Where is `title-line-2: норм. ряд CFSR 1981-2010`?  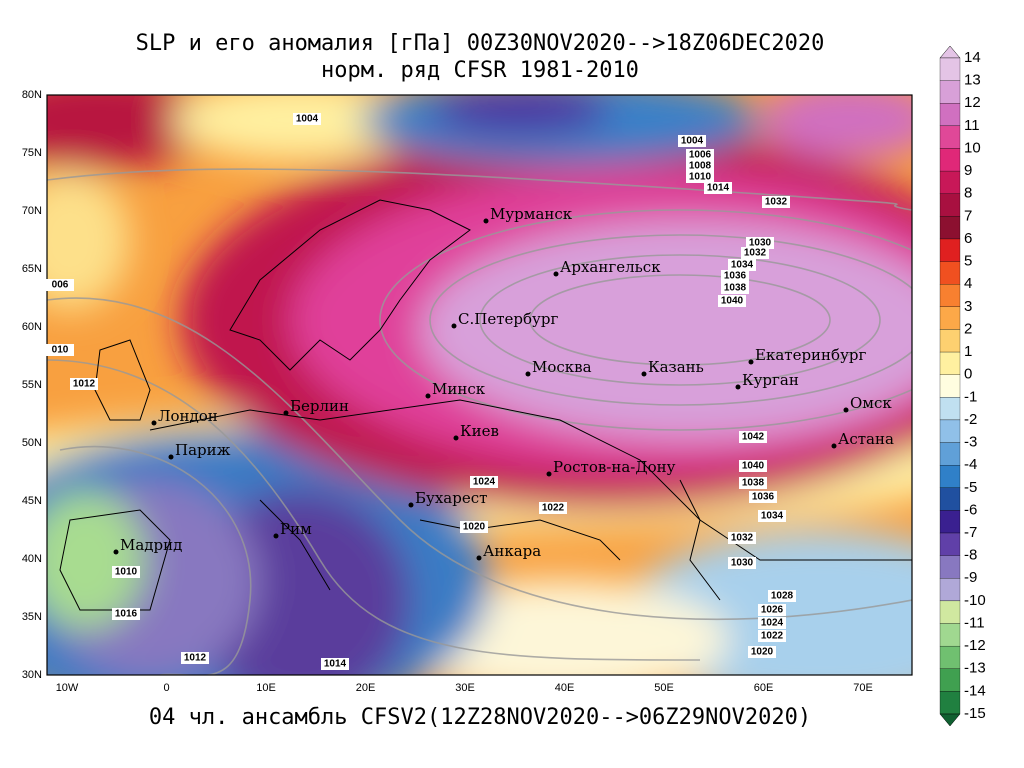 title-line-2: норм. ряд CFSR 1981-2010 is located at coordinates (480, 70).